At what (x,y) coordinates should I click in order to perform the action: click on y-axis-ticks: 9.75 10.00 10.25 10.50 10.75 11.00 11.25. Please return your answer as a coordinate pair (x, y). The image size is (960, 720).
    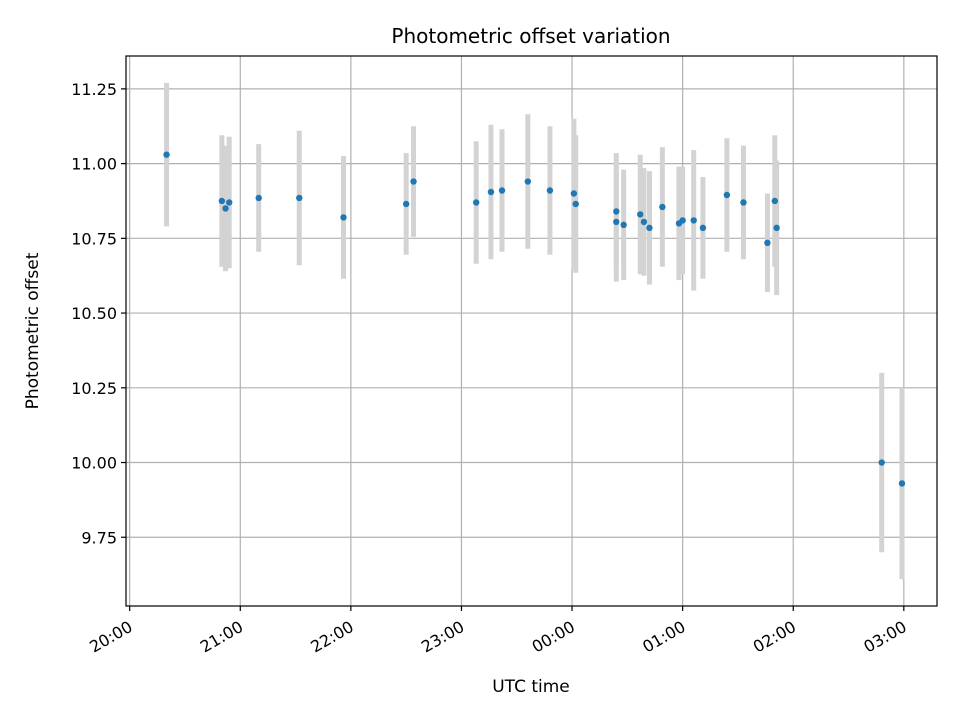
    Looking at the image, I should click on (98, 313).